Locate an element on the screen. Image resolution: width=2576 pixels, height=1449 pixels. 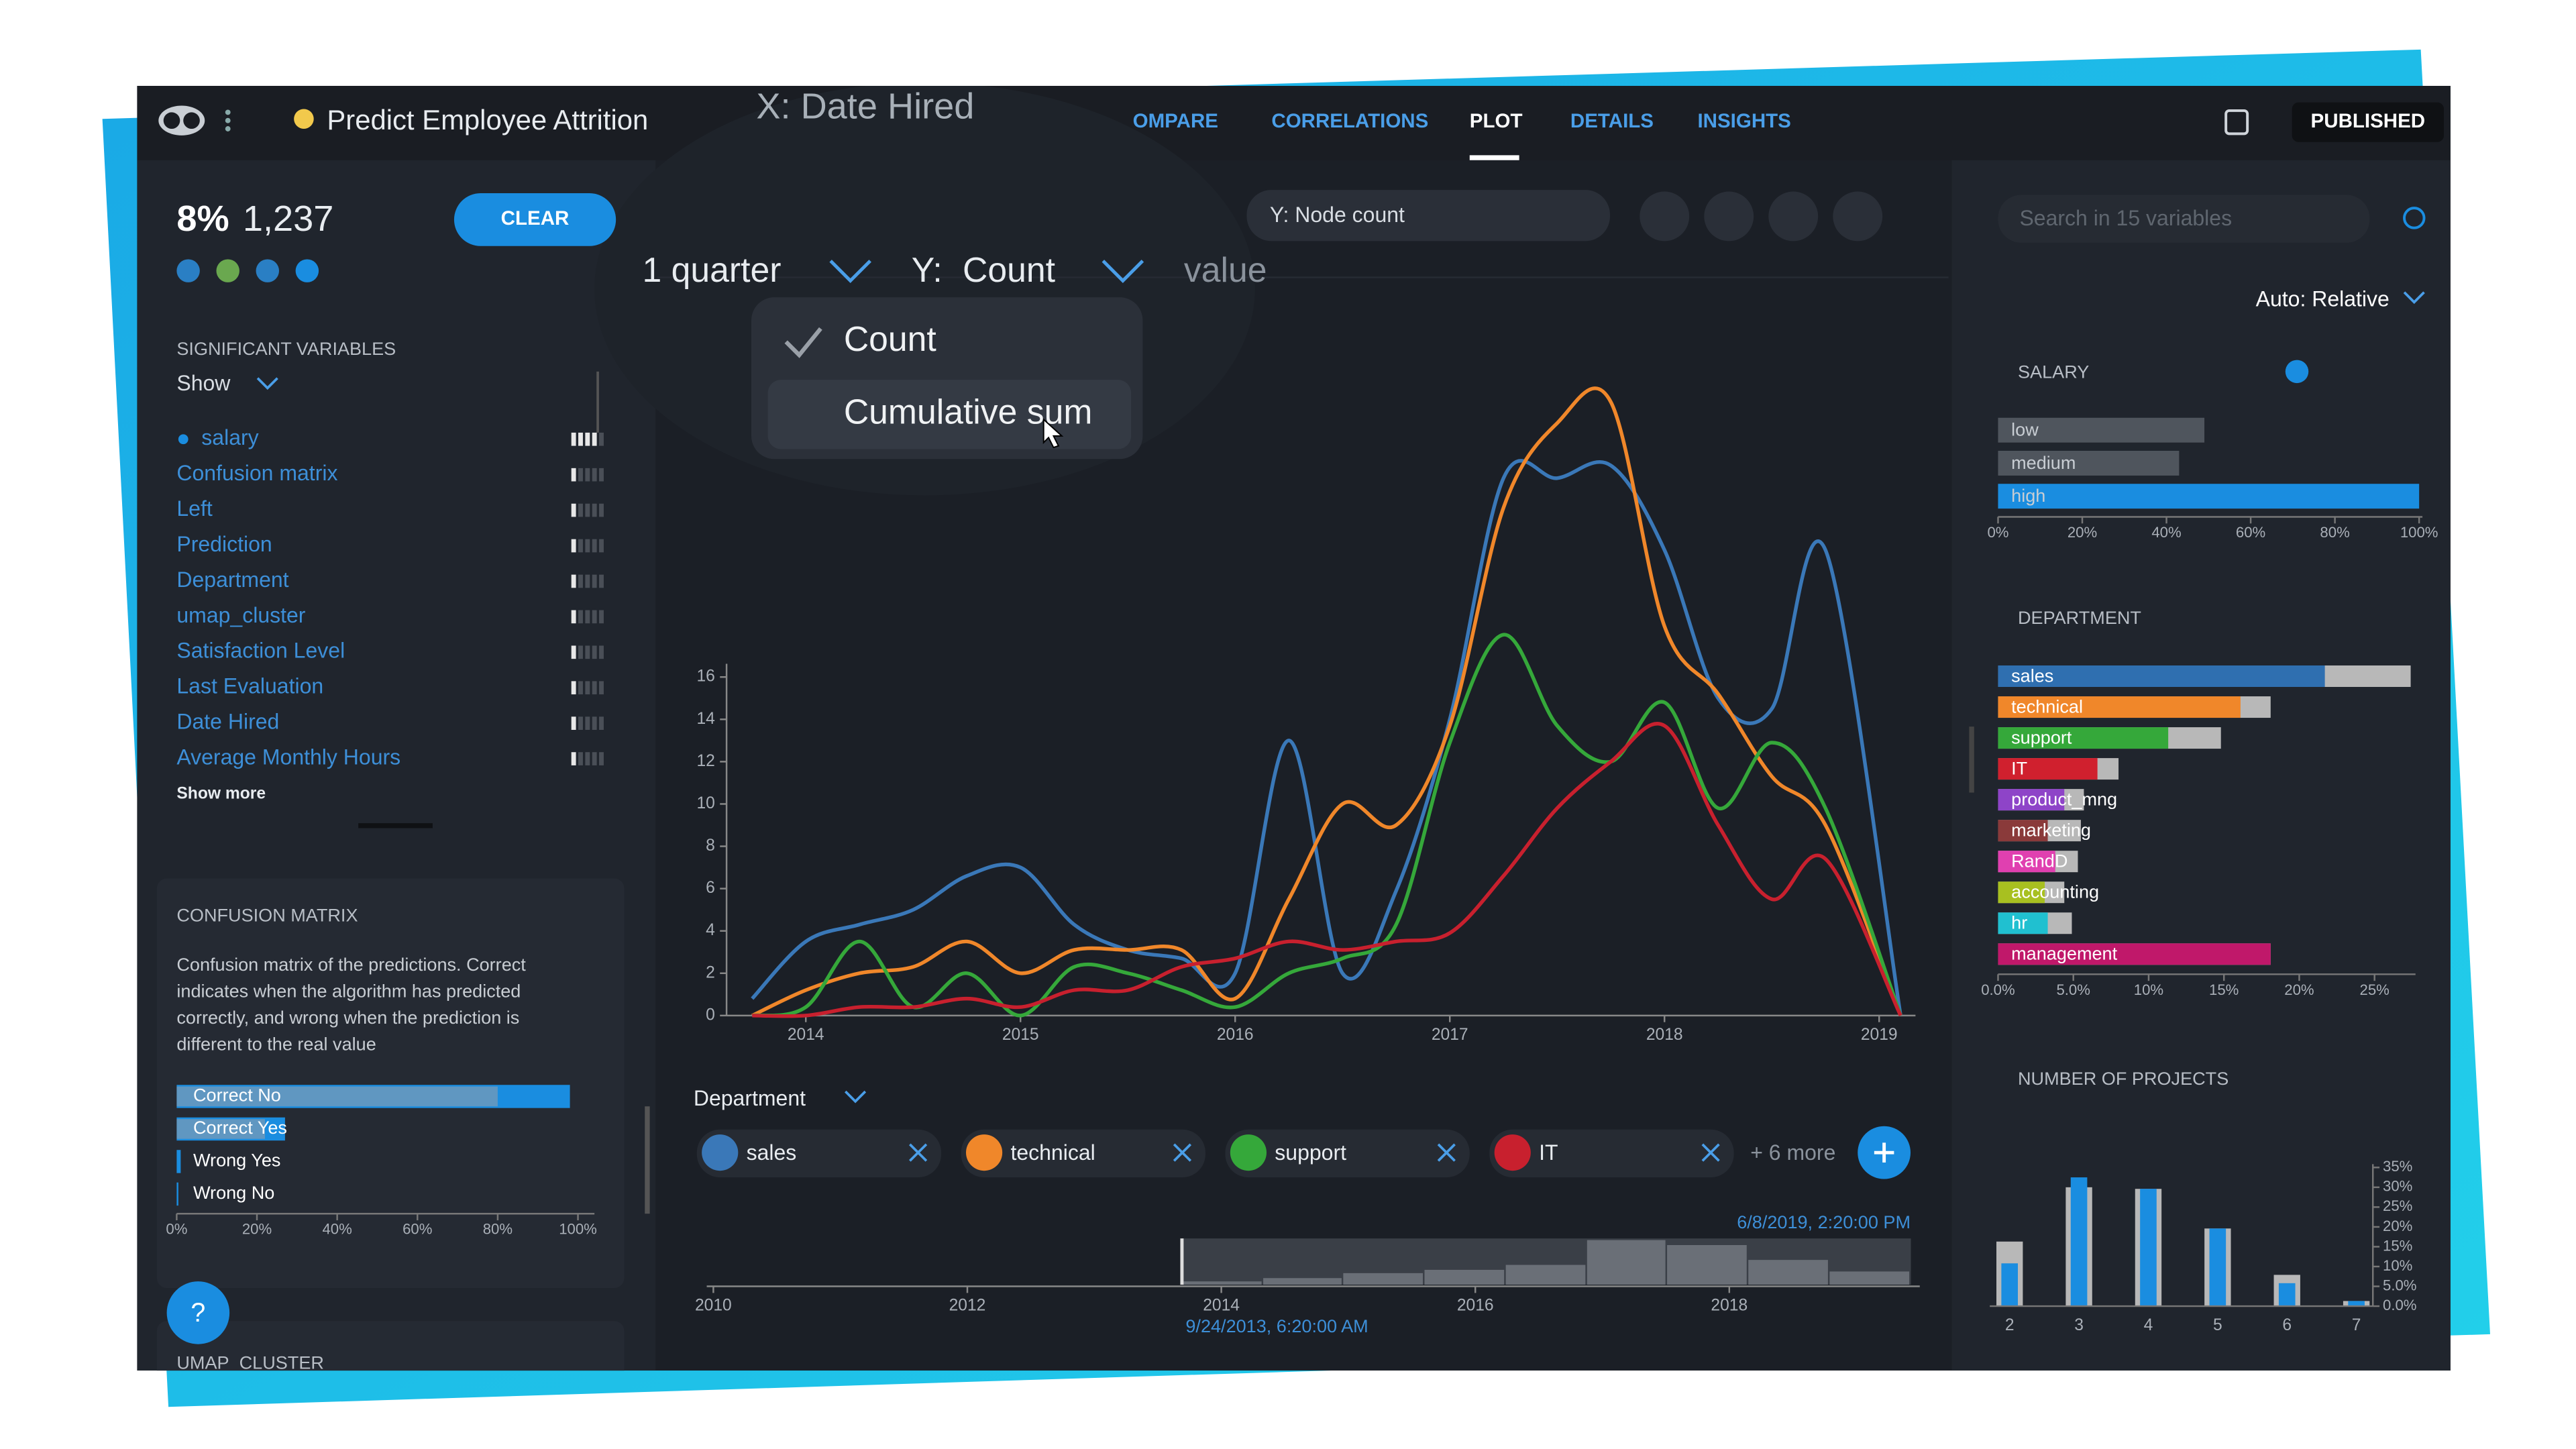
x-tick-label: 6 is located at coordinates (2287, 1325).